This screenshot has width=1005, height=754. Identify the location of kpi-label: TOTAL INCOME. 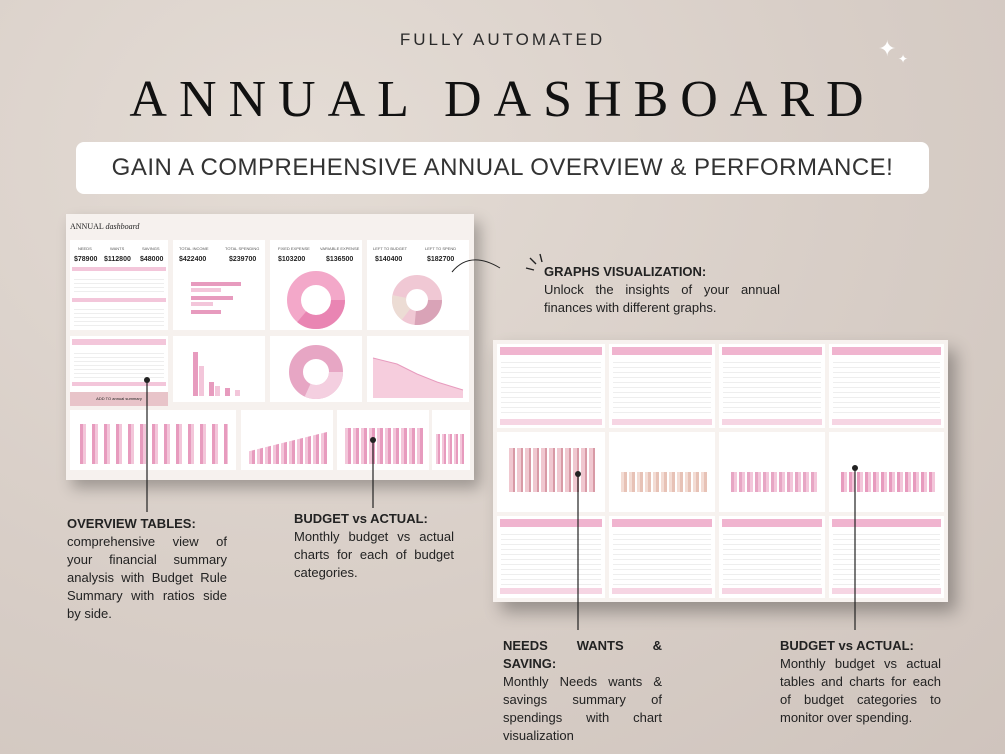
(194, 248).